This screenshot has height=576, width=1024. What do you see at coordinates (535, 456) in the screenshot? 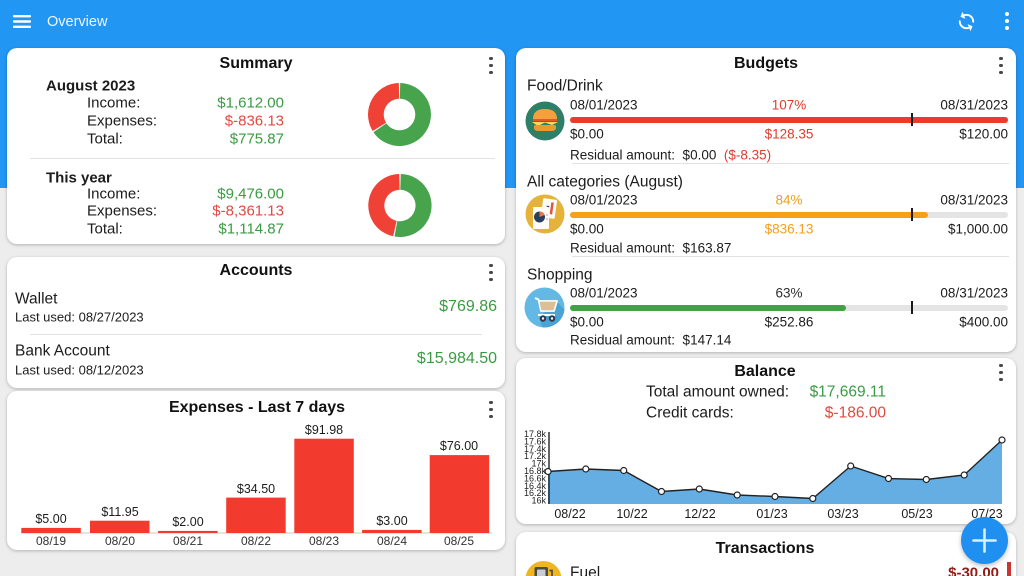
I see `svg-text: 17.2k` at bounding box center [535, 456].